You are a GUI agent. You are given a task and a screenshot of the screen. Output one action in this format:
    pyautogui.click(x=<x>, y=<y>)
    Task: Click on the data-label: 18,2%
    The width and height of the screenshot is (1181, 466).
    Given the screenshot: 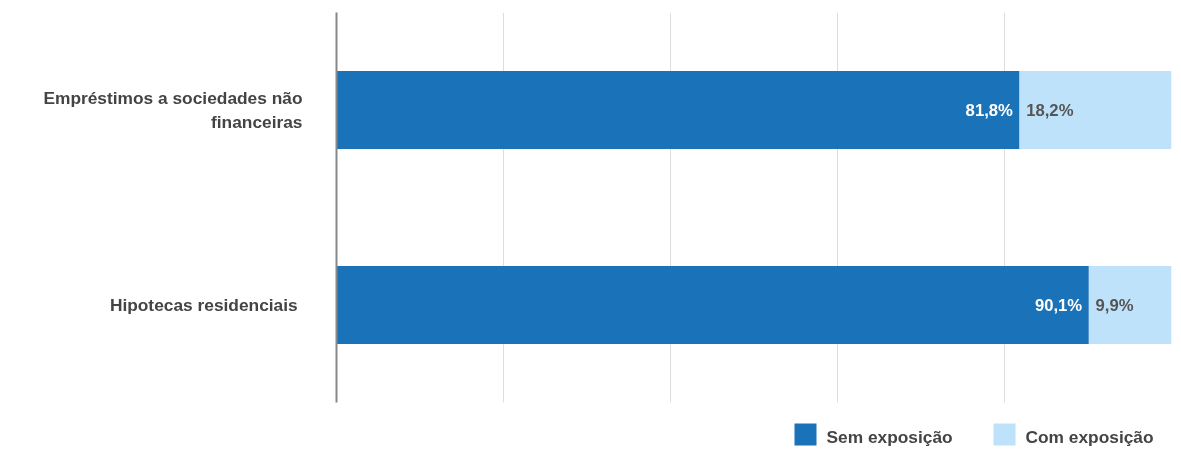 What is the action you would take?
    pyautogui.click(x=1050, y=110)
    